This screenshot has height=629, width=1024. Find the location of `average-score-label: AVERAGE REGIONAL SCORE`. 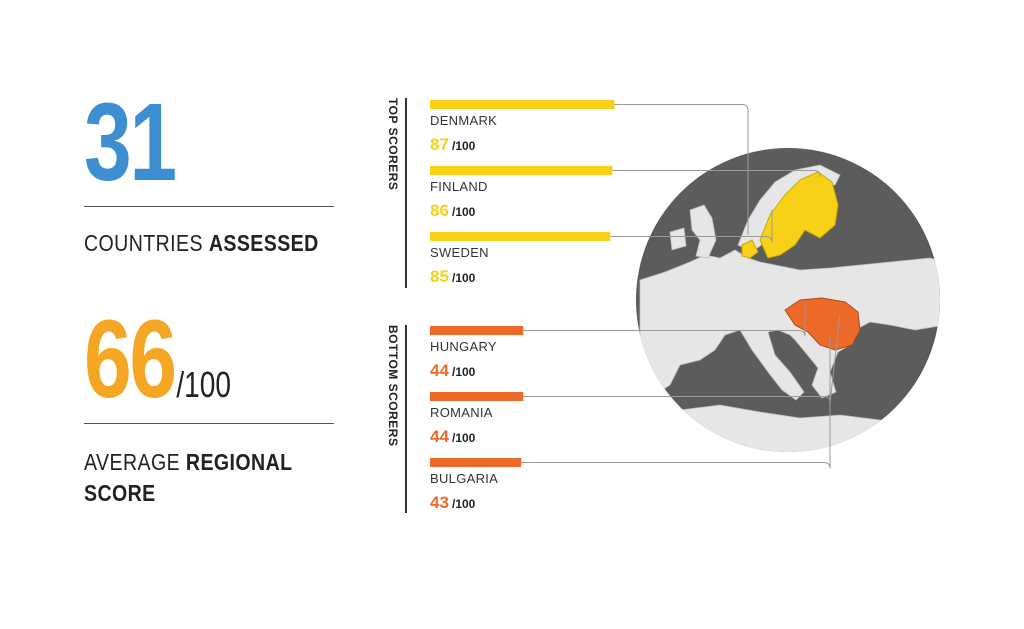

average-score-label: AVERAGE REGIONAL SCORE is located at coordinates (211, 478).